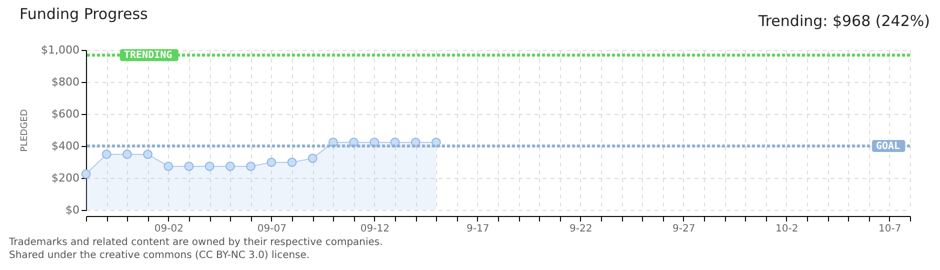 This screenshot has width=940, height=270. I want to click on y-tick-label: $200, so click(66, 178).